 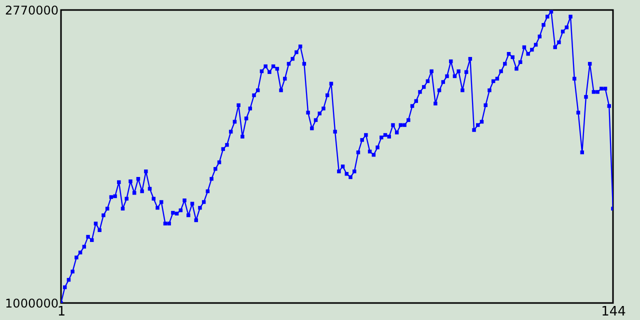 What do you see at coordinates (61, 312) in the screenshot?
I see `x-tick-label: 1` at bounding box center [61, 312].